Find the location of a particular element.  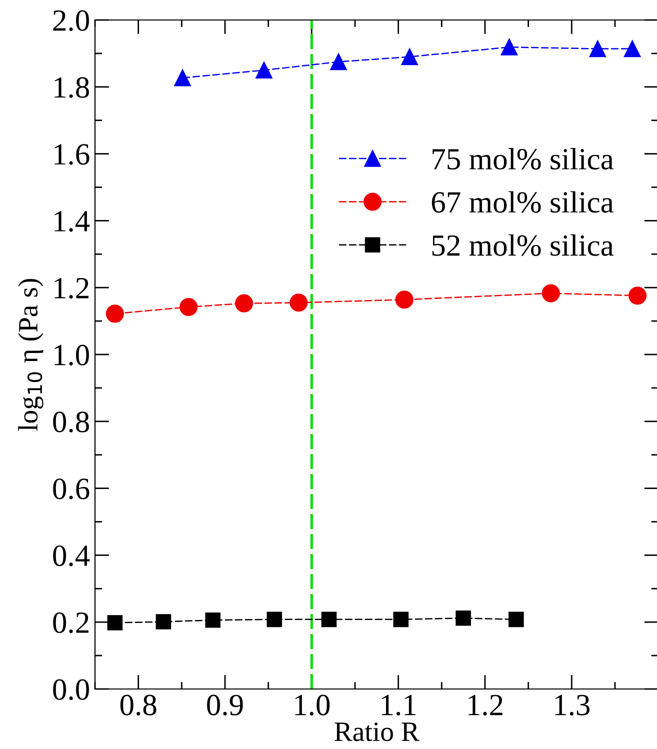

y-tick-label: 1.6 is located at coordinates (72, 154).